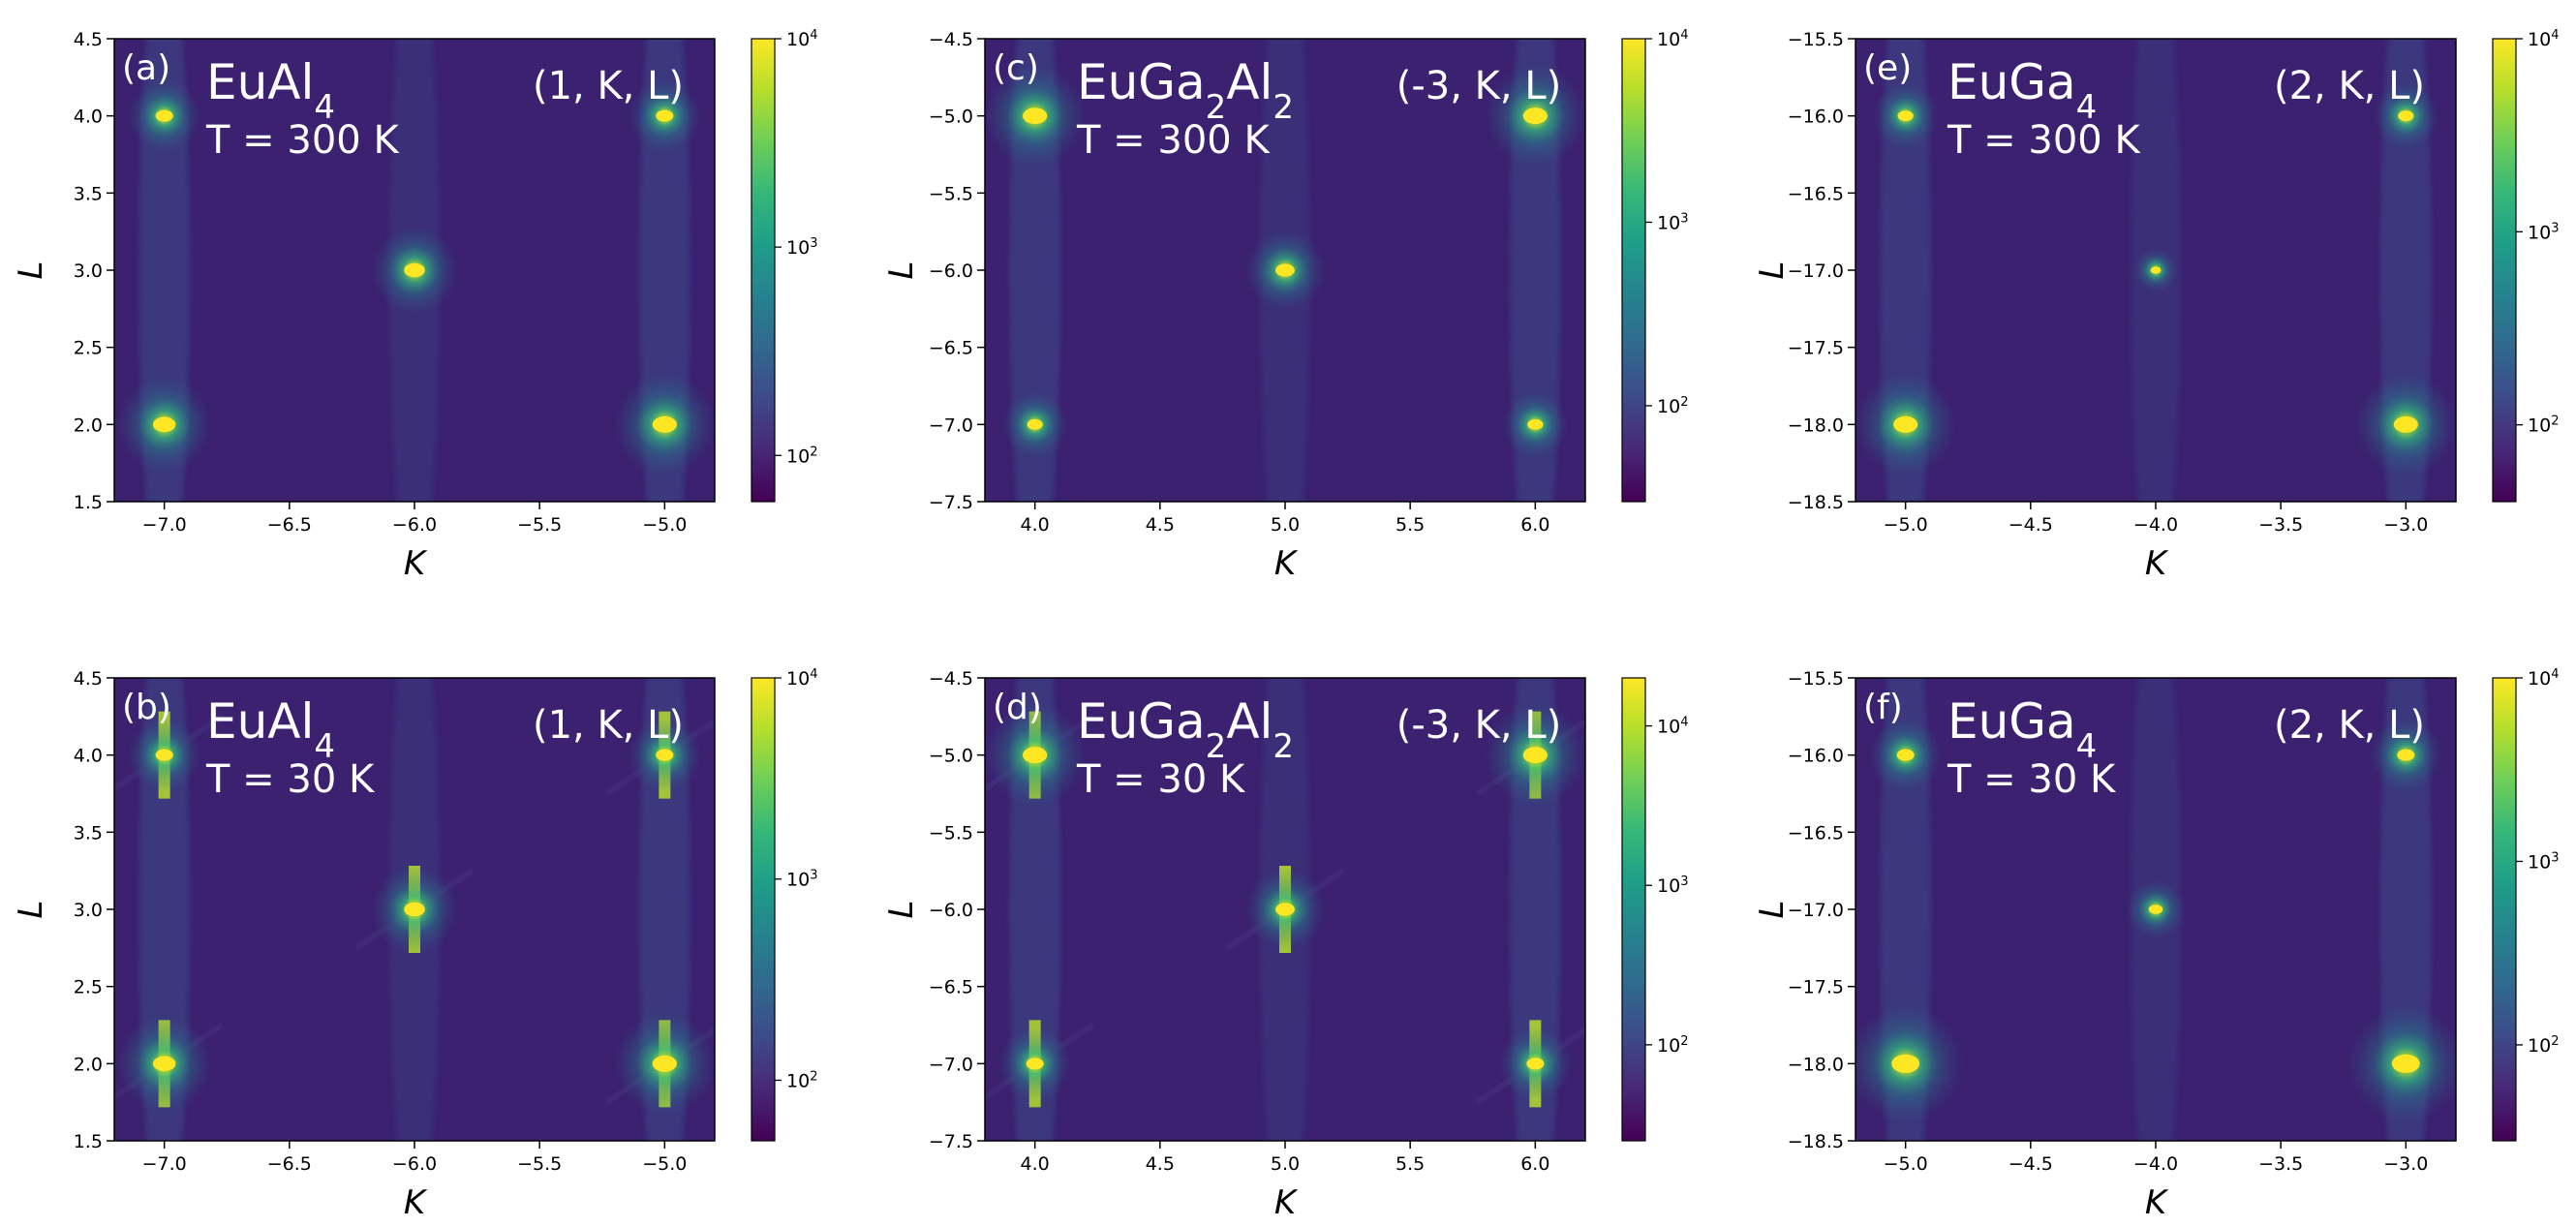 This screenshot has height=1227, width=2576. Describe the element at coordinates (1816, 1141) in the screenshot. I see `y-tick-label: −18.5` at that location.